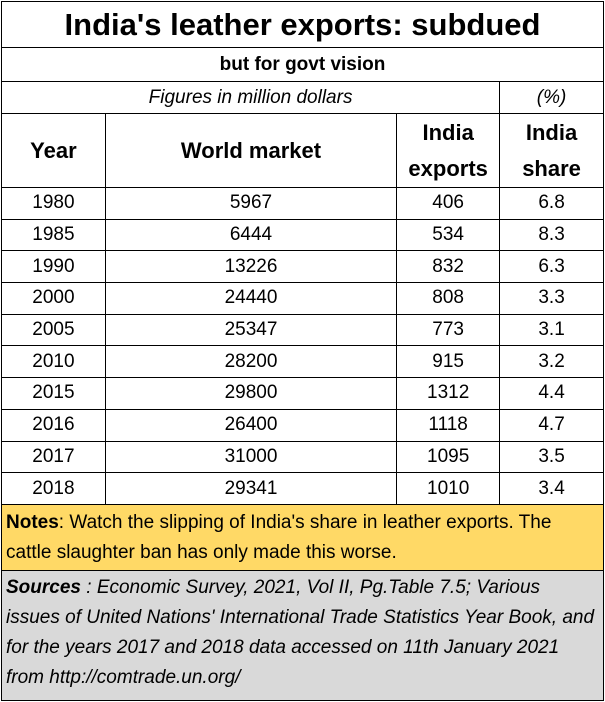  Describe the element at coordinates (448, 168) in the screenshot. I see `header-india-exports-line2: exports` at that location.